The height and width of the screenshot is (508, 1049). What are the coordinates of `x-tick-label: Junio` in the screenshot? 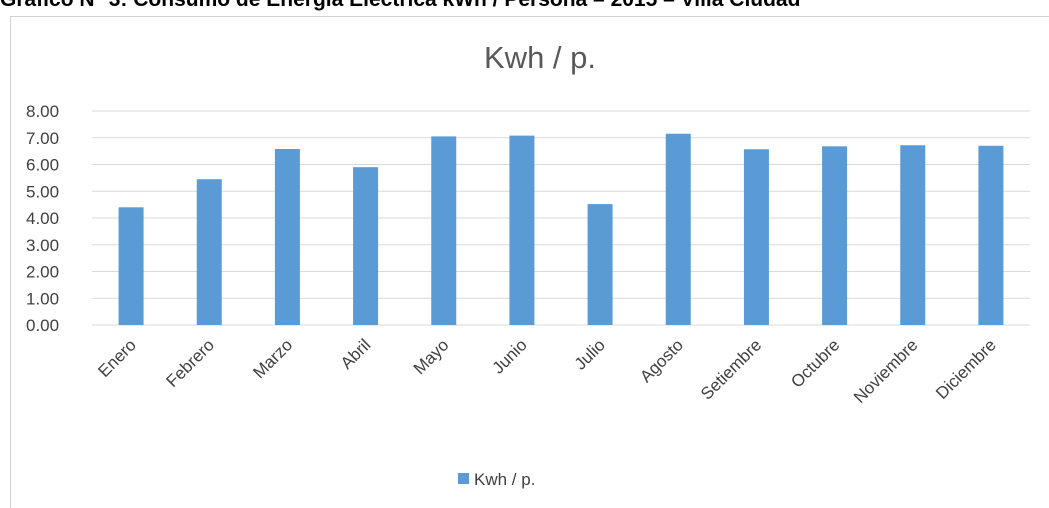 It's located at (510, 356).